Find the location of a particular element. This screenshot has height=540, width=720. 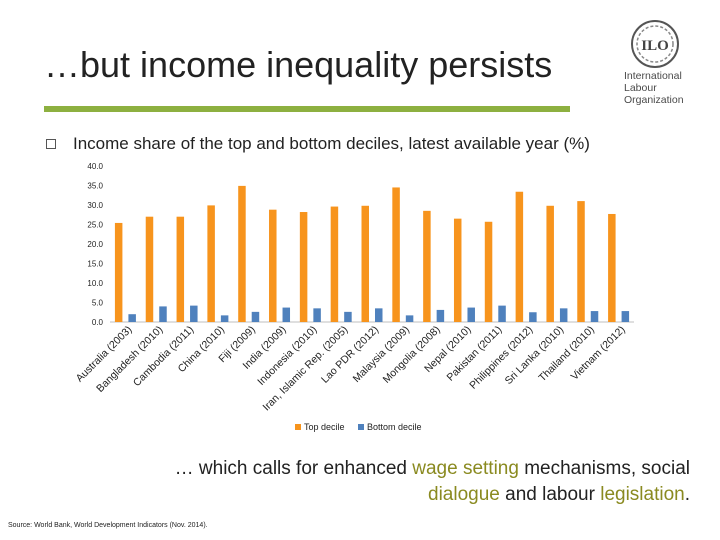

y-tick-label: 15.0 is located at coordinates (95, 264).